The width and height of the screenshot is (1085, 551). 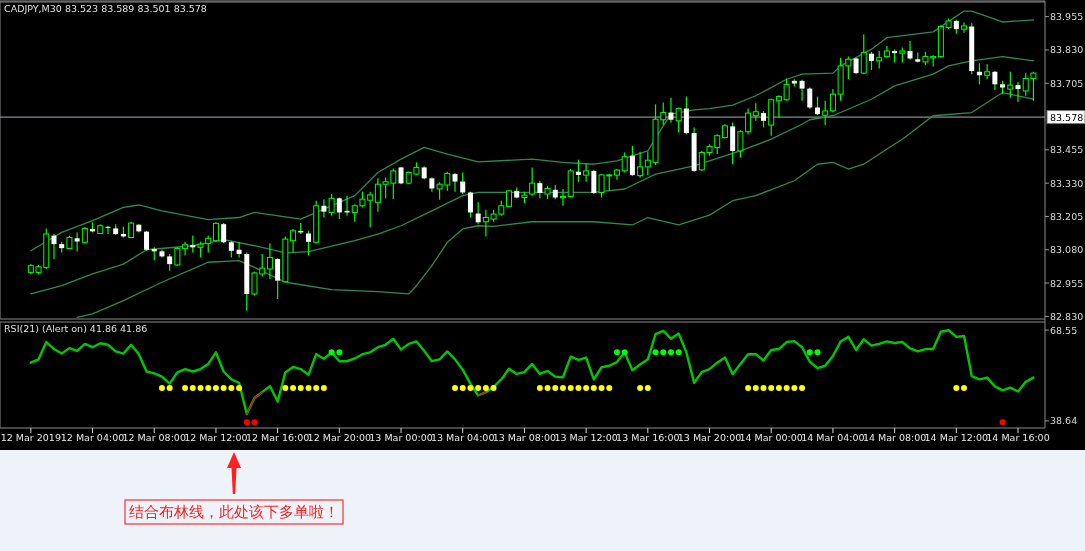 What do you see at coordinates (105, 8) in the screenshot?
I see `chart-title: CADJPY,M30 83.523 83.589 83.501 83.578` at bounding box center [105, 8].